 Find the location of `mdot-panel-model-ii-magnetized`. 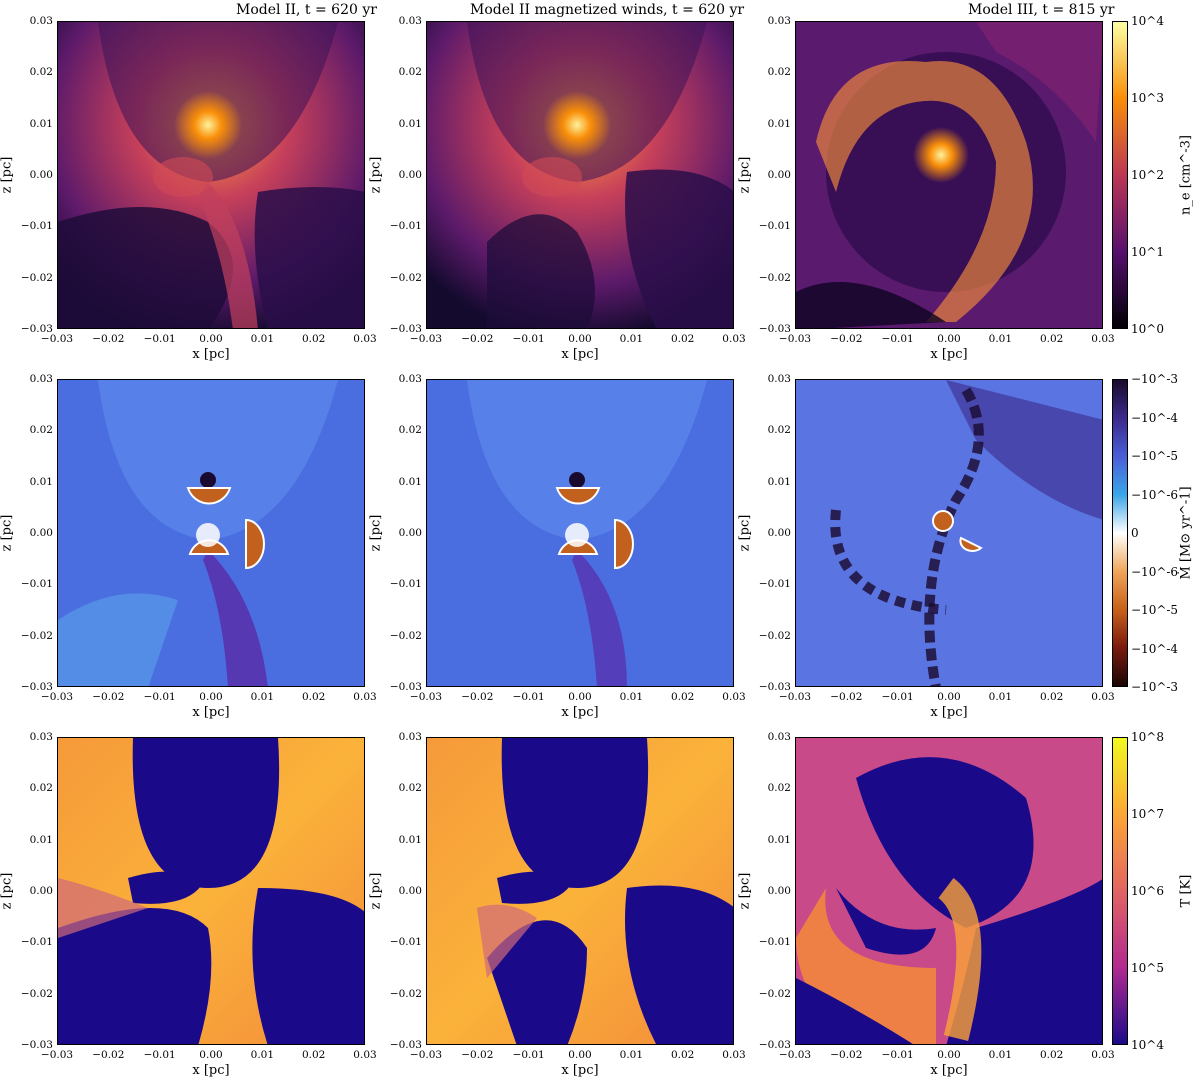

mdot-panel-model-ii-magnetized is located at coordinates (580, 533).